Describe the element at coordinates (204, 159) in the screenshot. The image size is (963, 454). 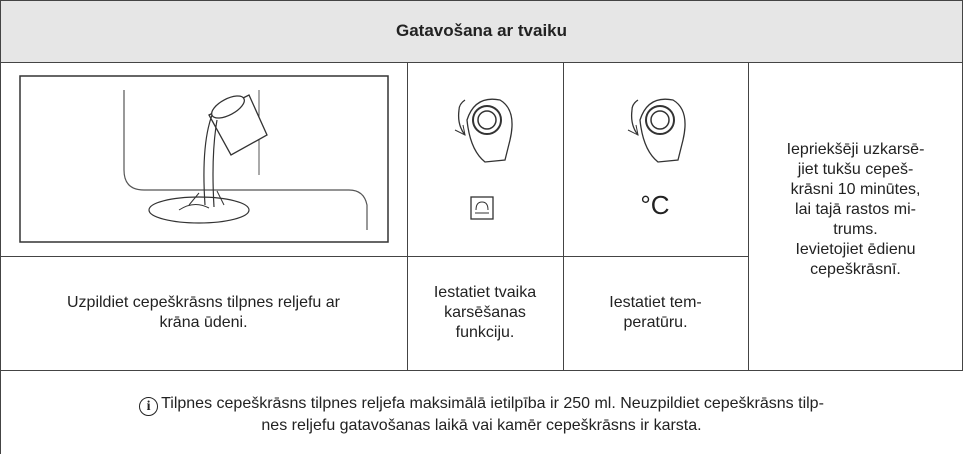
I see `fill-illustration` at that location.